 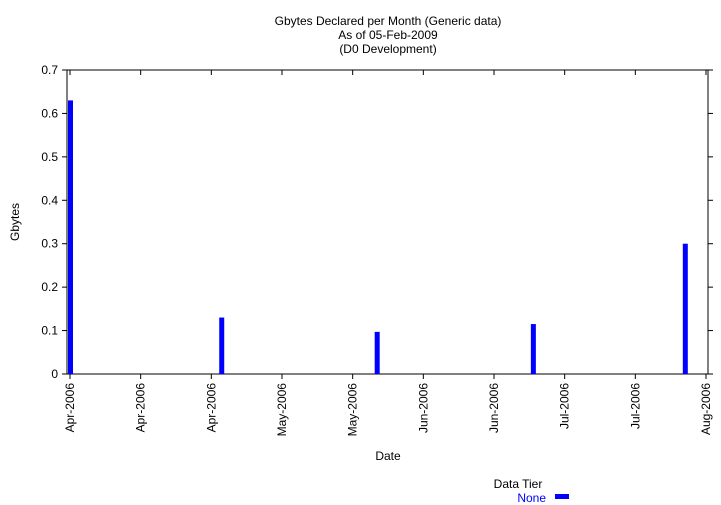 I want to click on y-tick-label: 0.5, so click(x=49, y=157).